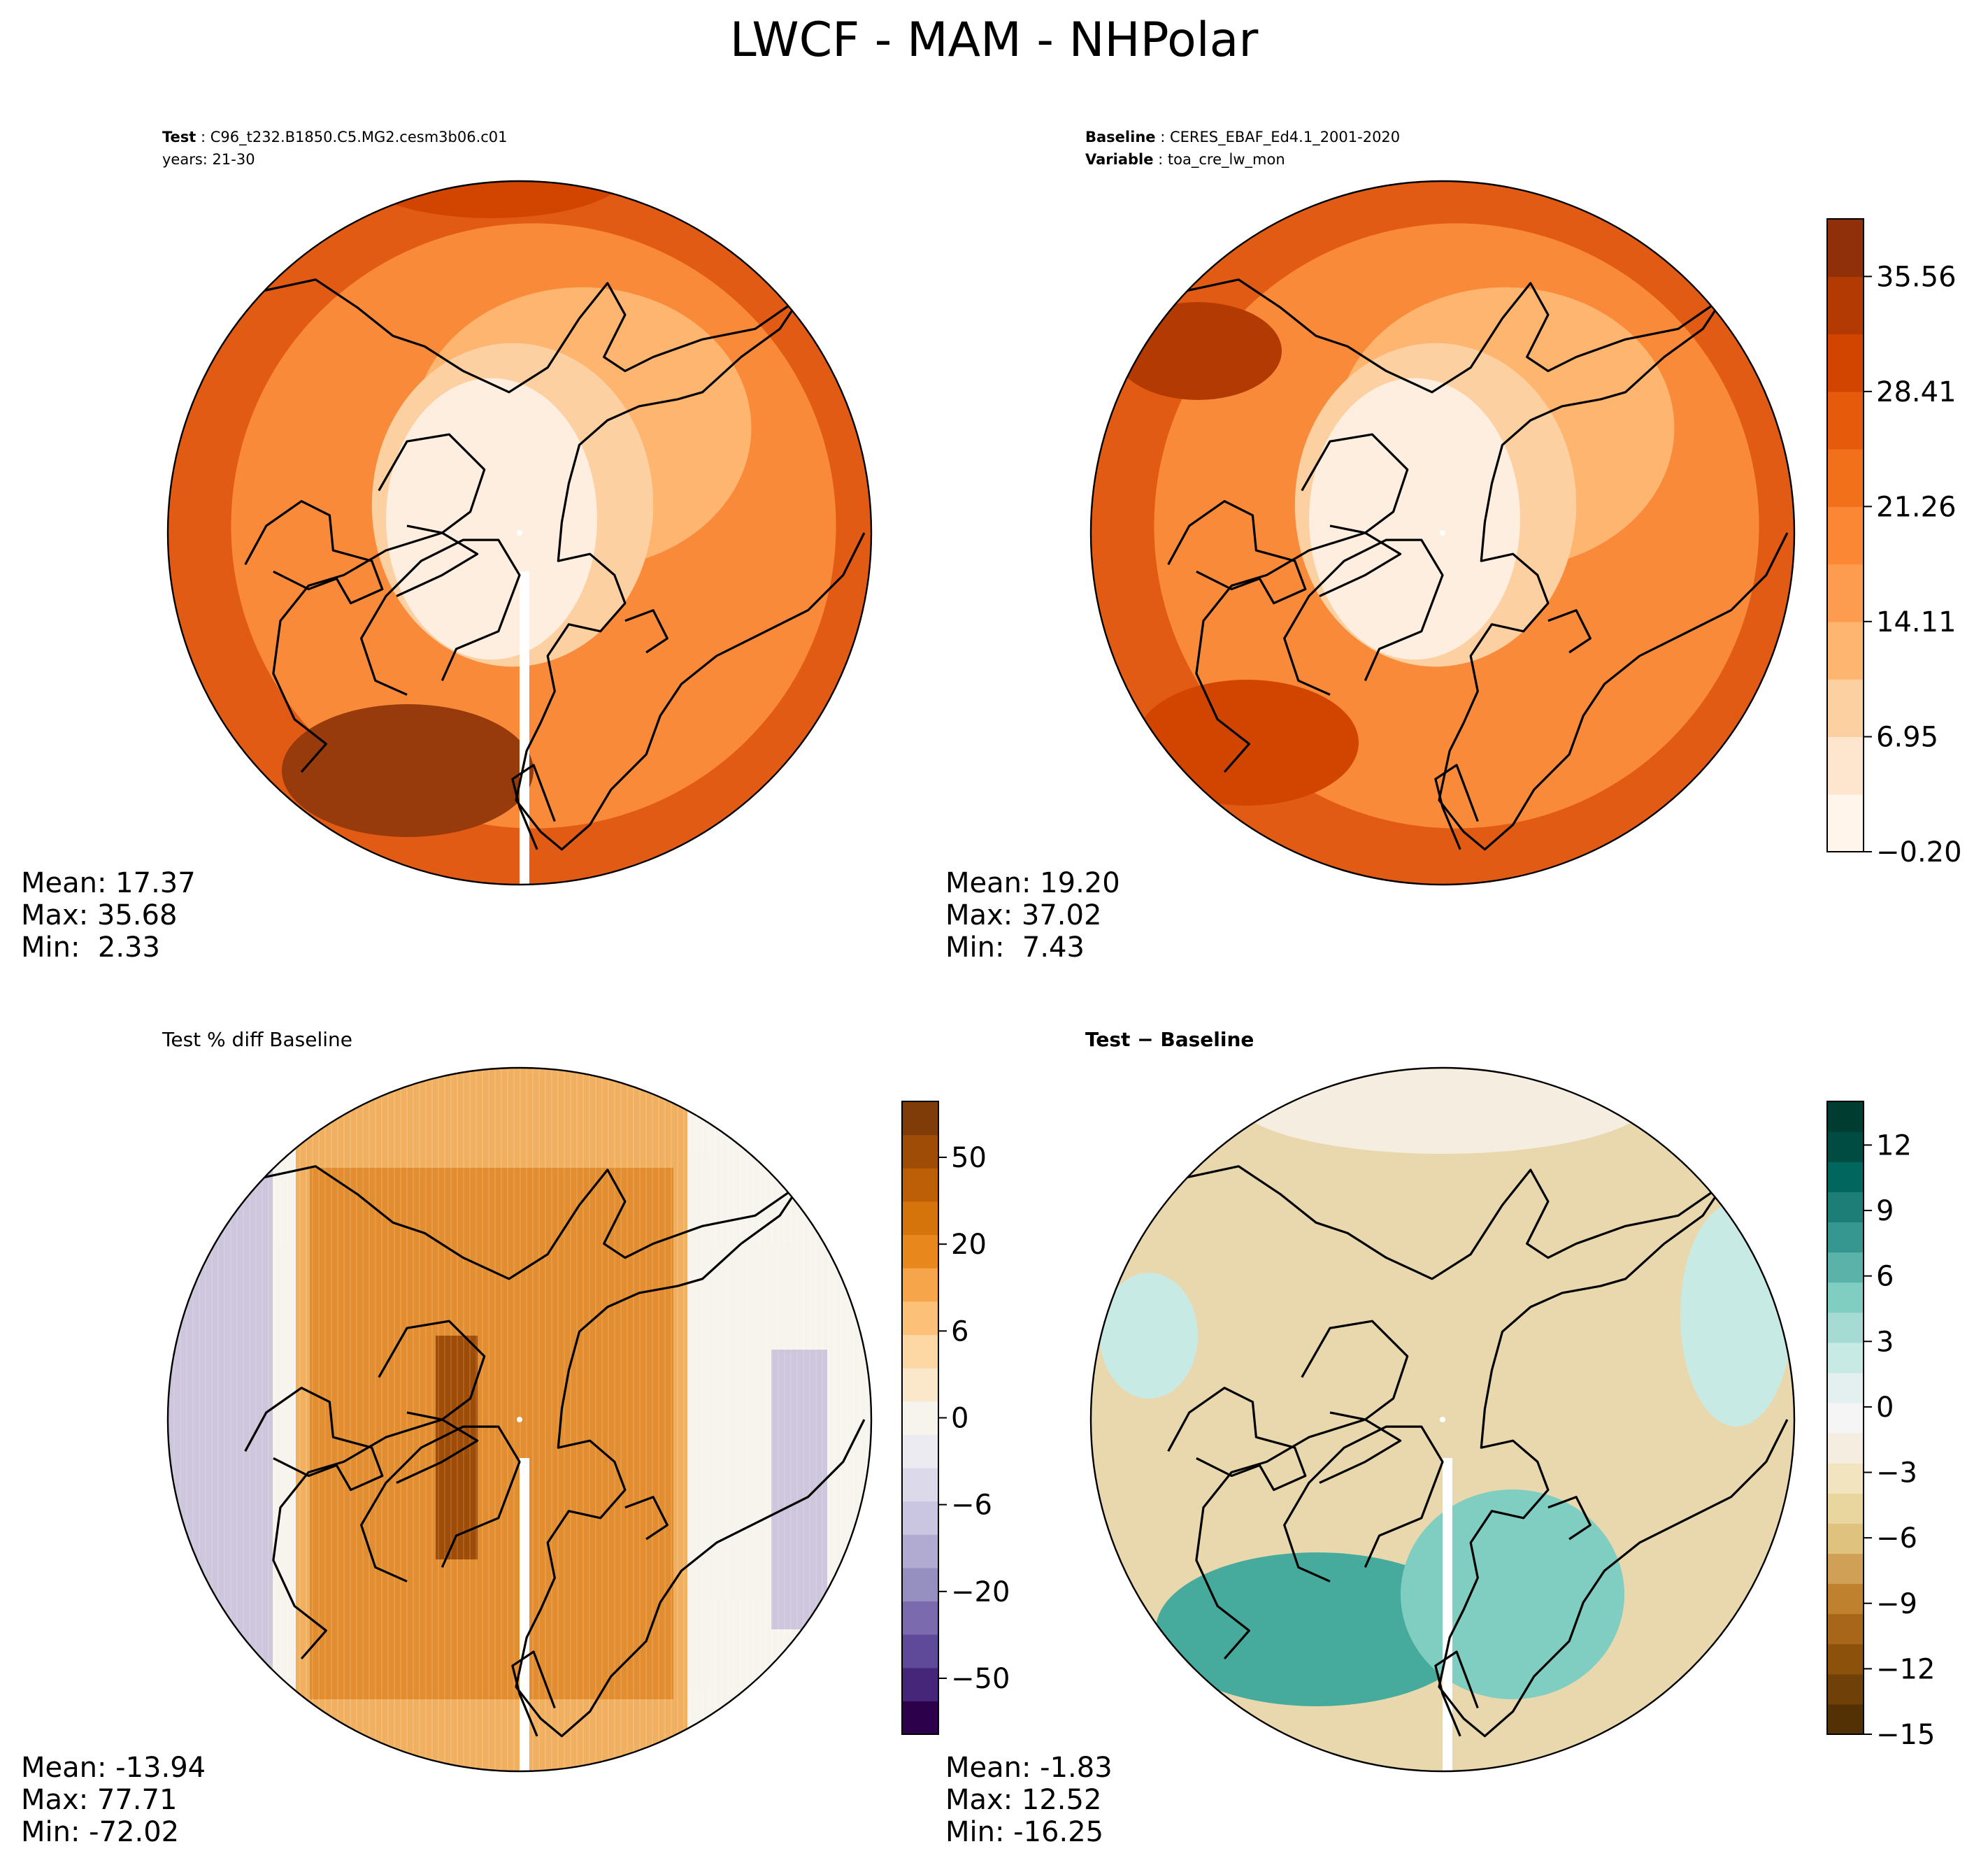  Describe the element at coordinates (1317, 1629) in the screenshot. I see `diff-fill-teal` at that location.